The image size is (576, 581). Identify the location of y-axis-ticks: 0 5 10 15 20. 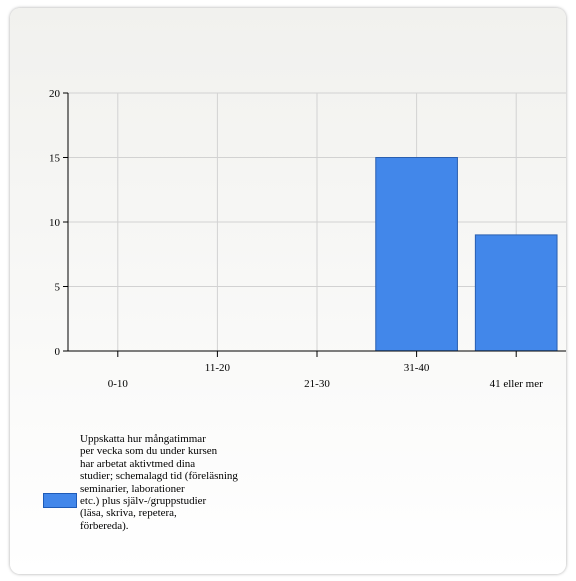
(58, 223).